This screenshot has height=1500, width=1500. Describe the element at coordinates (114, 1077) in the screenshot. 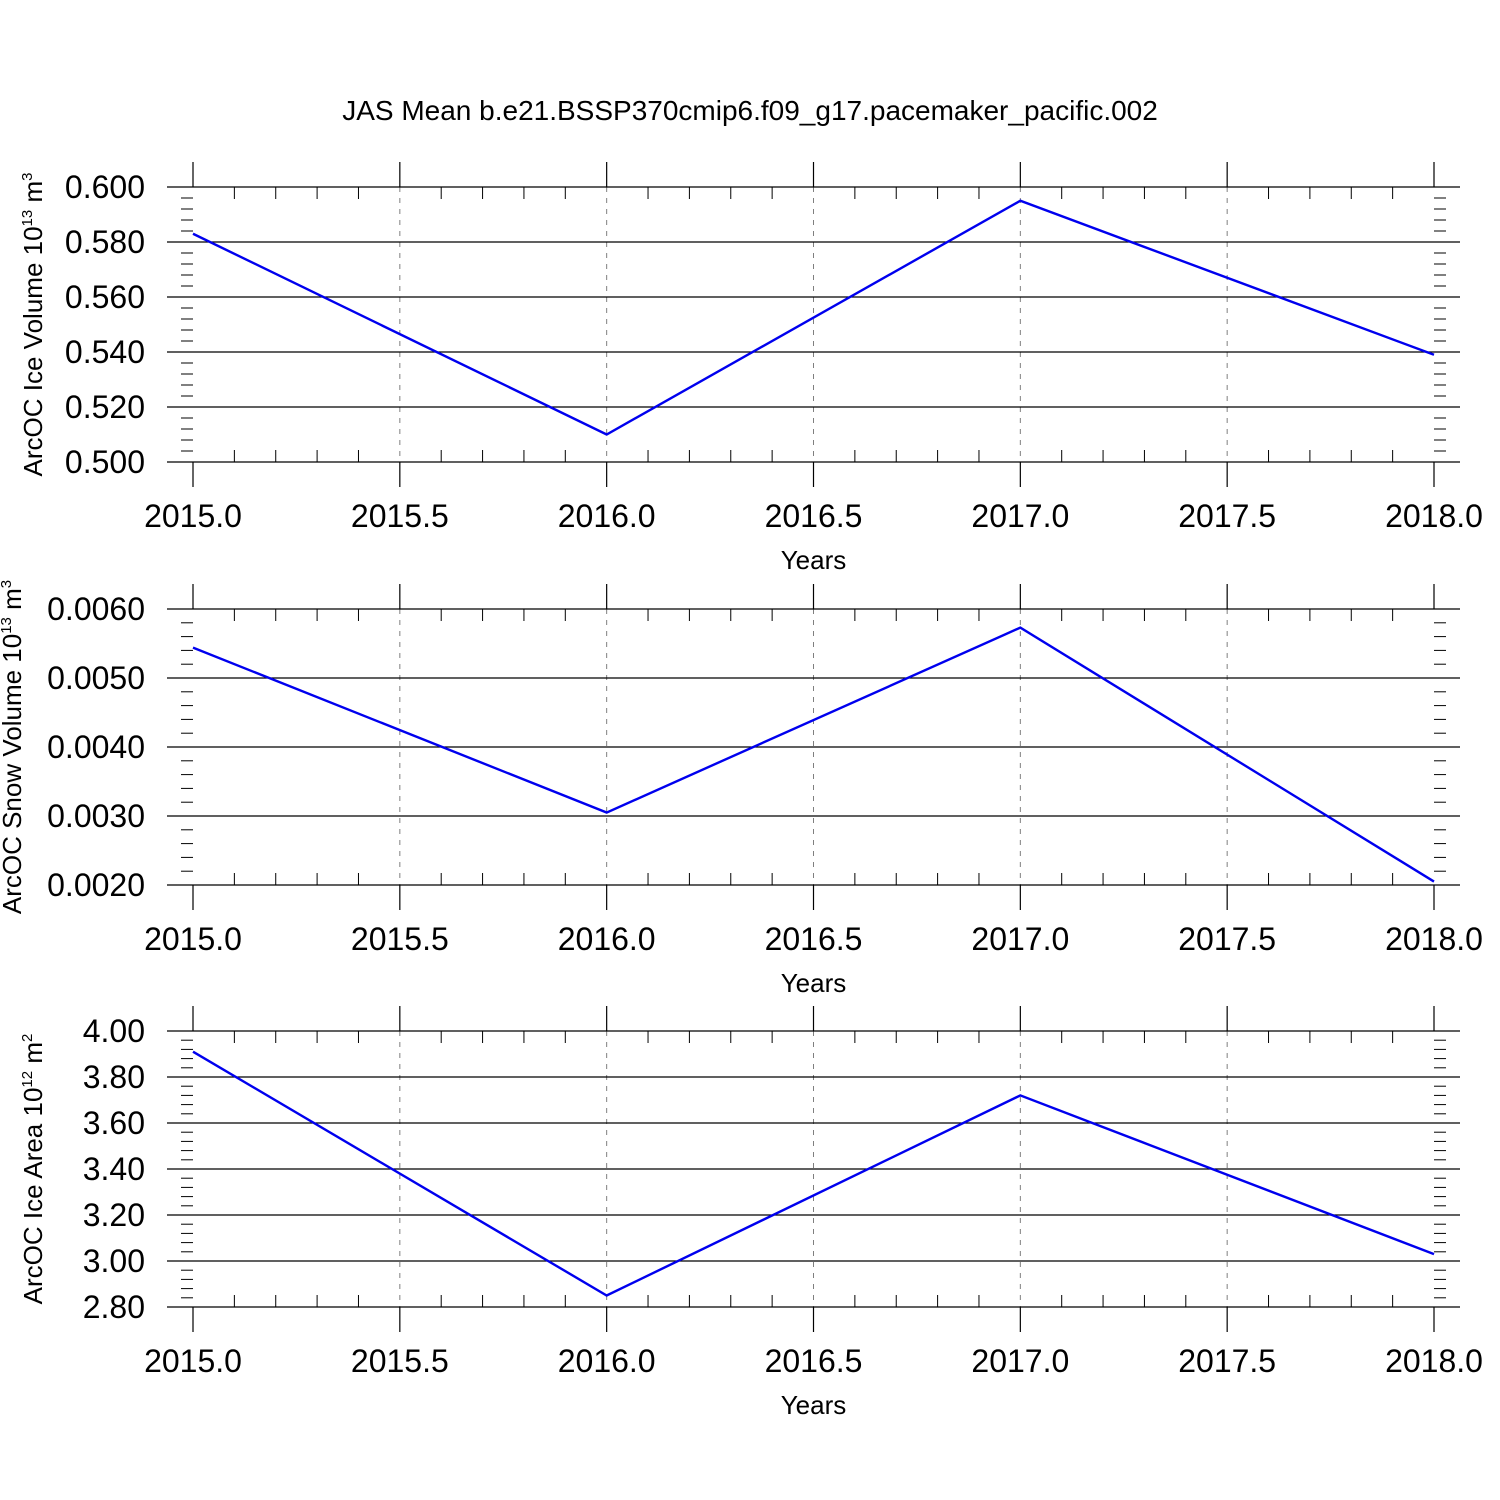

I see `y-tick-label: 3.80` at that location.